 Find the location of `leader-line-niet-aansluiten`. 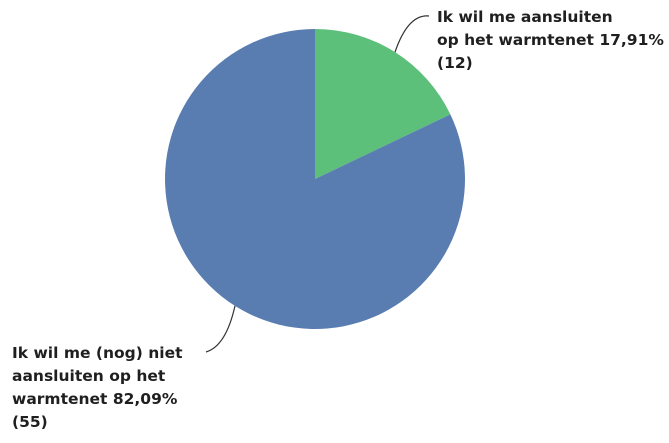

leader-line-niet-aansluiten is located at coordinates (220, 329).